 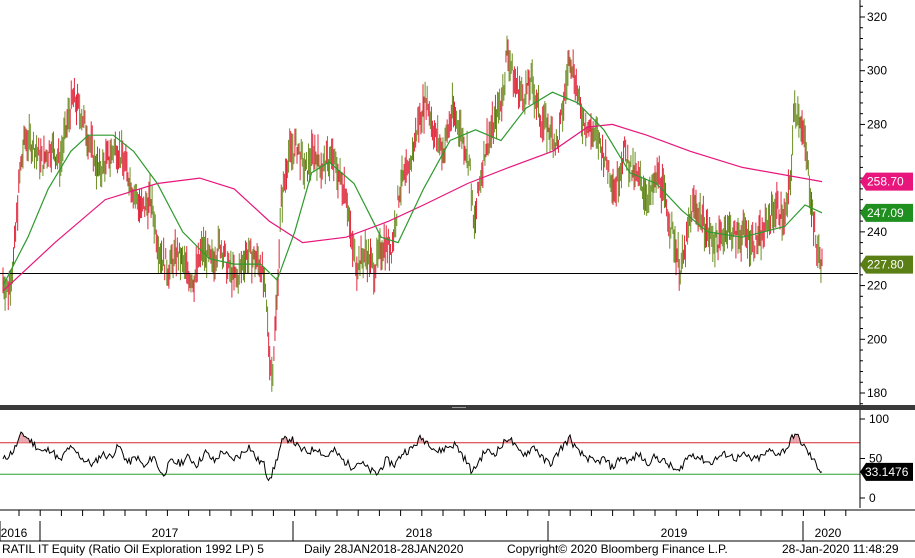 What do you see at coordinates (877, 286) in the screenshot?
I see `price-tick-label: 220` at bounding box center [877, 286].